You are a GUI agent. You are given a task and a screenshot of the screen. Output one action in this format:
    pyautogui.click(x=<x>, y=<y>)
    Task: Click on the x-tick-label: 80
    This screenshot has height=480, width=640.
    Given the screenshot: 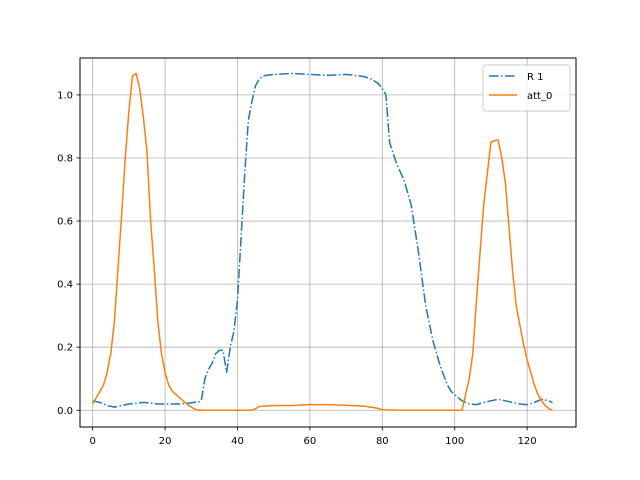 What is the action you would take?
    pyautogui.click(x=382, y=441)
    